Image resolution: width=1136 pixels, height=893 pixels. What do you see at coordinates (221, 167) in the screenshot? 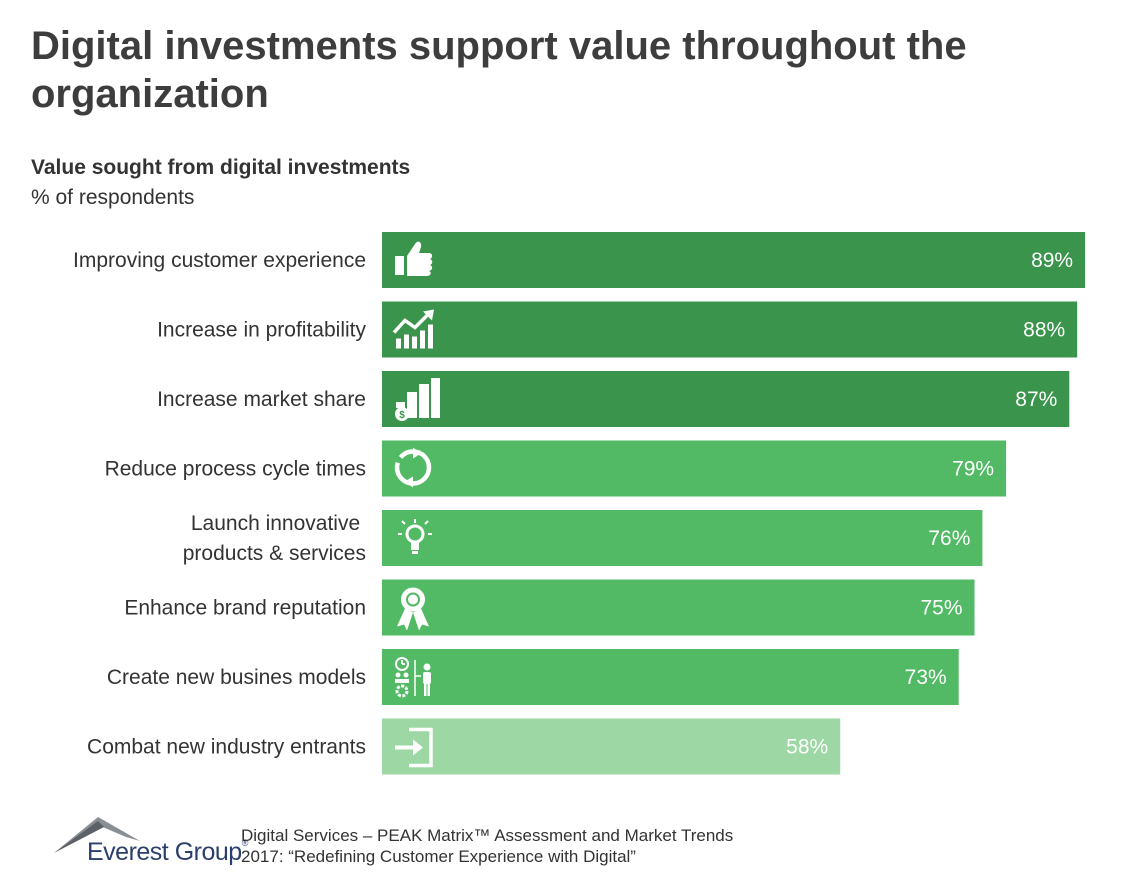
I see `chart-subtitle: Value sought from digital investments` at bounding box center [221, 167].